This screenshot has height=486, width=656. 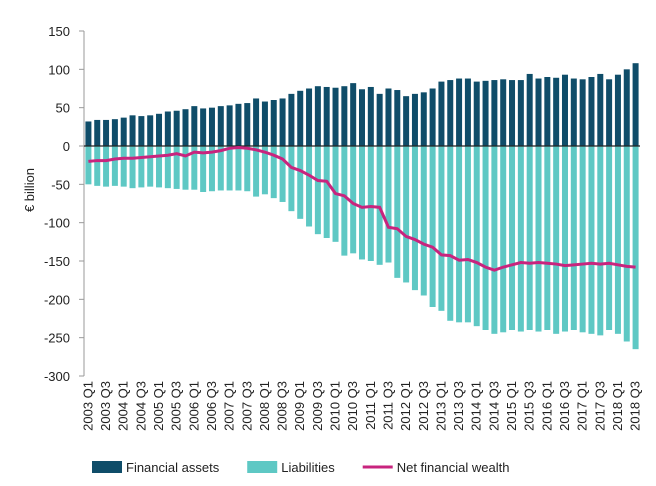 What do you see at coordinates (317, 406) in the screenshot?
I see `x-tick-label: 2009 Q3` at bounding box center [317, 406].